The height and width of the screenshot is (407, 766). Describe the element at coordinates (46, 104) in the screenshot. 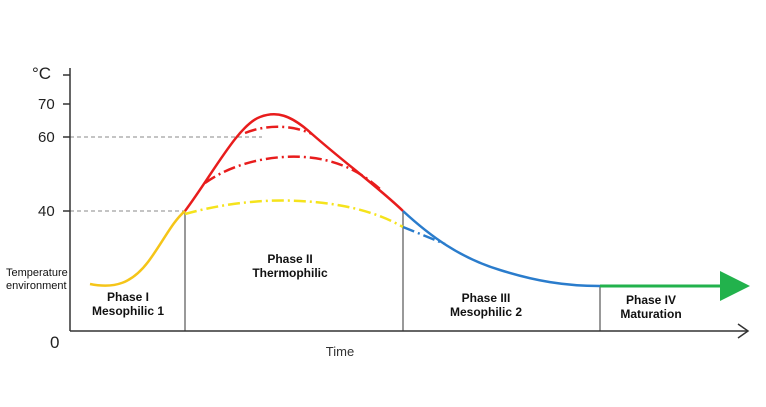

I see `y-tick-label-70: 70` at that location.